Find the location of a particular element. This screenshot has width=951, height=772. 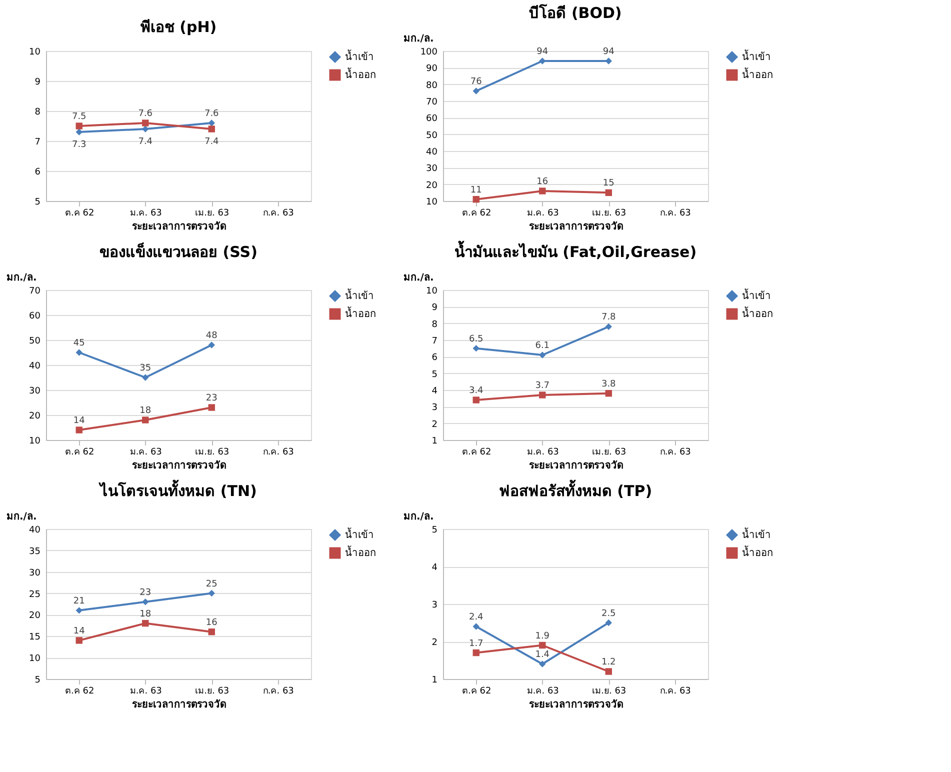

chart-title: น้ำมันและไขมัน (Fat,Oil,Grease) is located at coordinates (575, 250).